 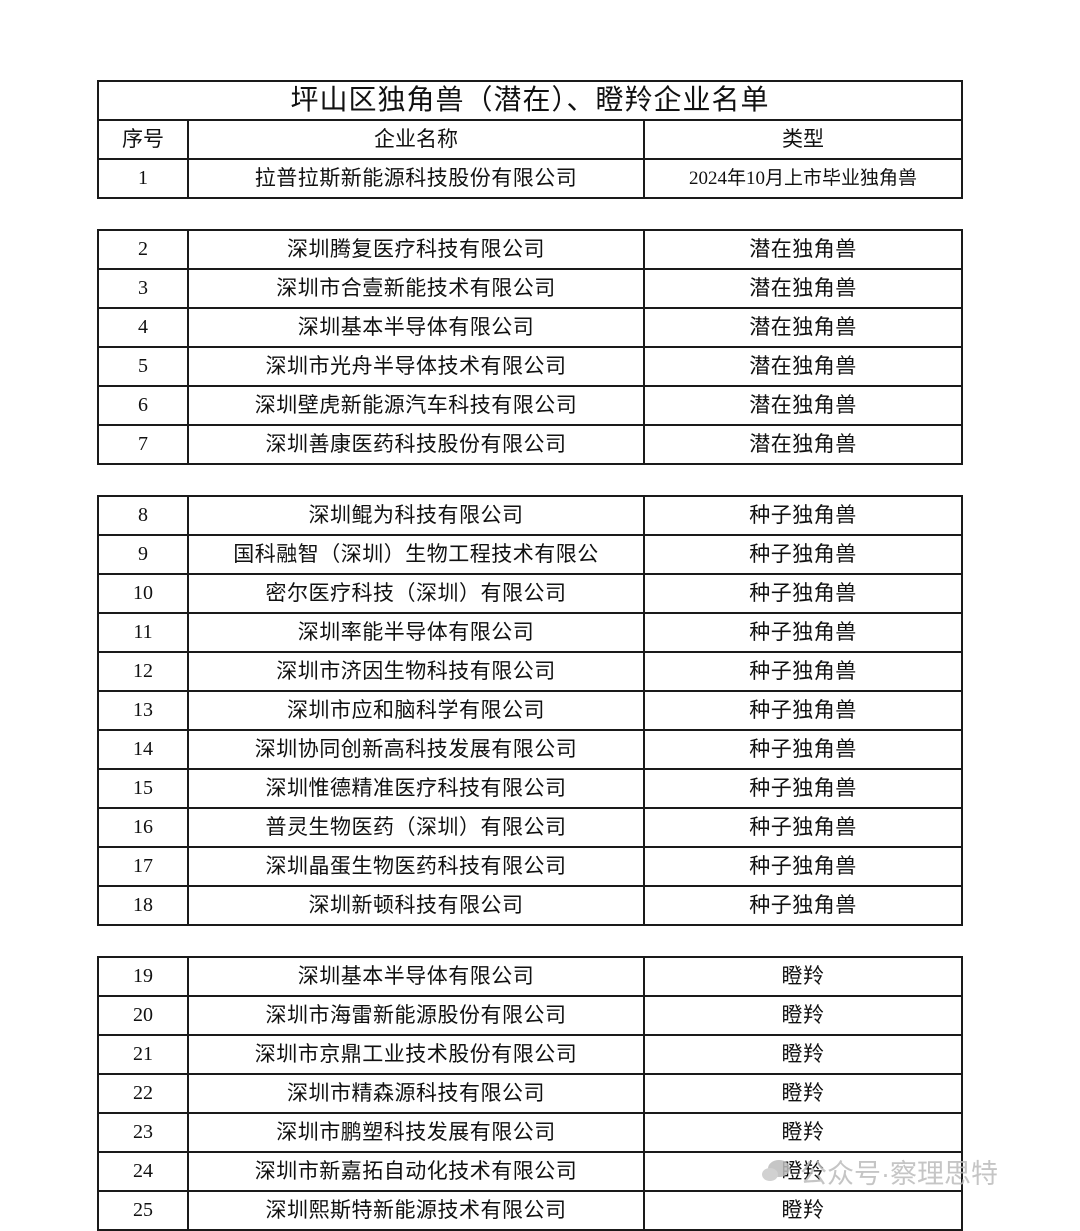 What do you see at coordinates (416, 905) in the screenshot?
I see `company-name: 深圳新顿科技有限公司` at bounding box center [416, 905].